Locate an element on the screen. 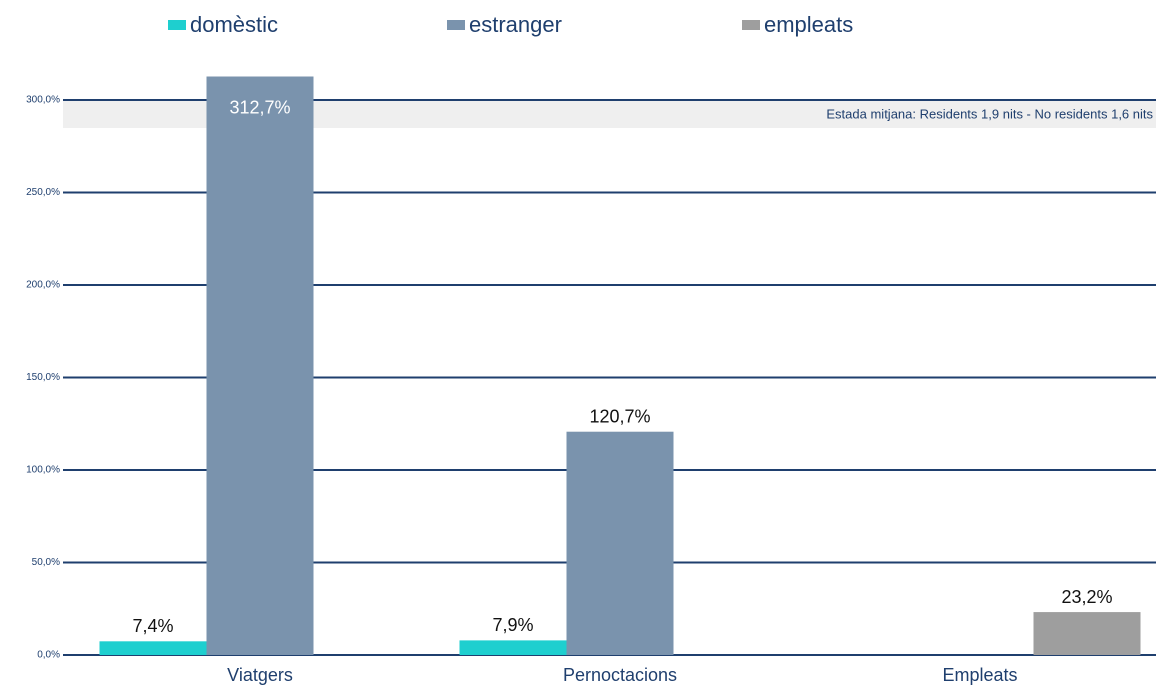 The image size is (1156, 687). value-label: 7,4% is located at coordinates (152, 626).